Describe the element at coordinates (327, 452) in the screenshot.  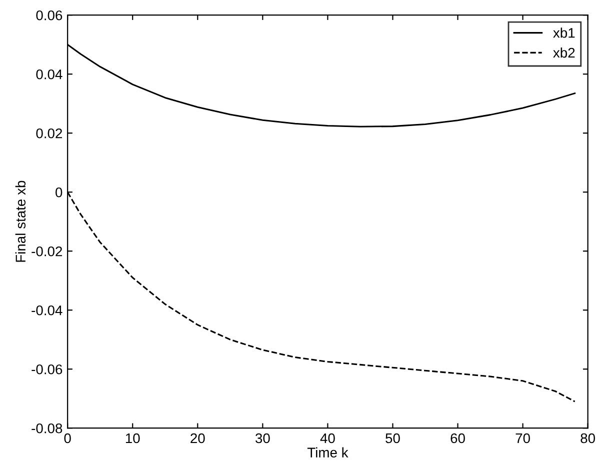
I see `x-axis-title: Time k` at that location.